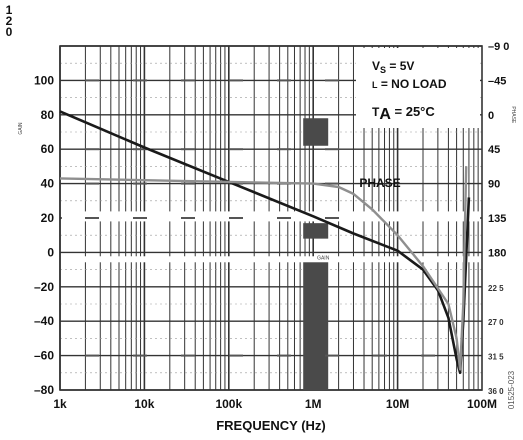 The height and width of the screenshot is (440, 523). What do you see at coordinates (21, 128) in the screenshot?
I see `y-left-axis-title: GAIN` at bounding box center [21, 128].